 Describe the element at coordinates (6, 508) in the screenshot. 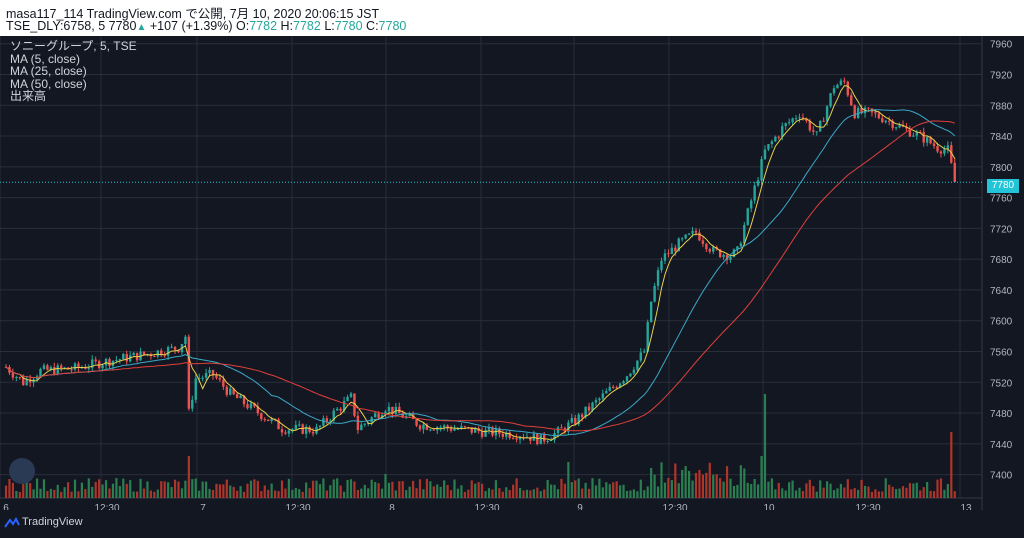

I see `x-tick-label: 6` at that location.